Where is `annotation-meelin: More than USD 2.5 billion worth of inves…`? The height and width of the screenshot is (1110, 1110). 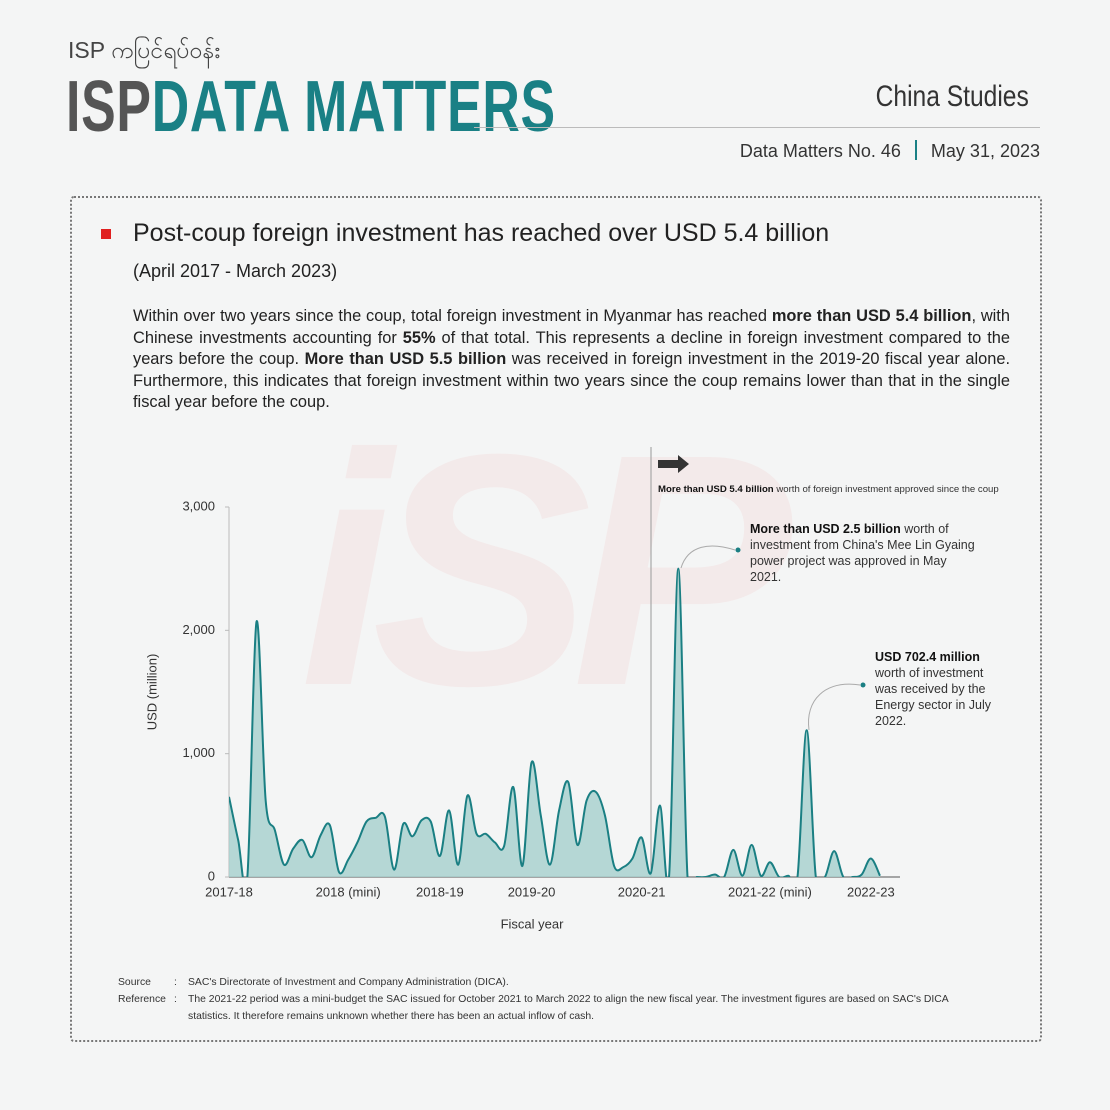
annotation-meelin: More than USD 2.5 billion worth of inves… is located at coordinates (862, 553).